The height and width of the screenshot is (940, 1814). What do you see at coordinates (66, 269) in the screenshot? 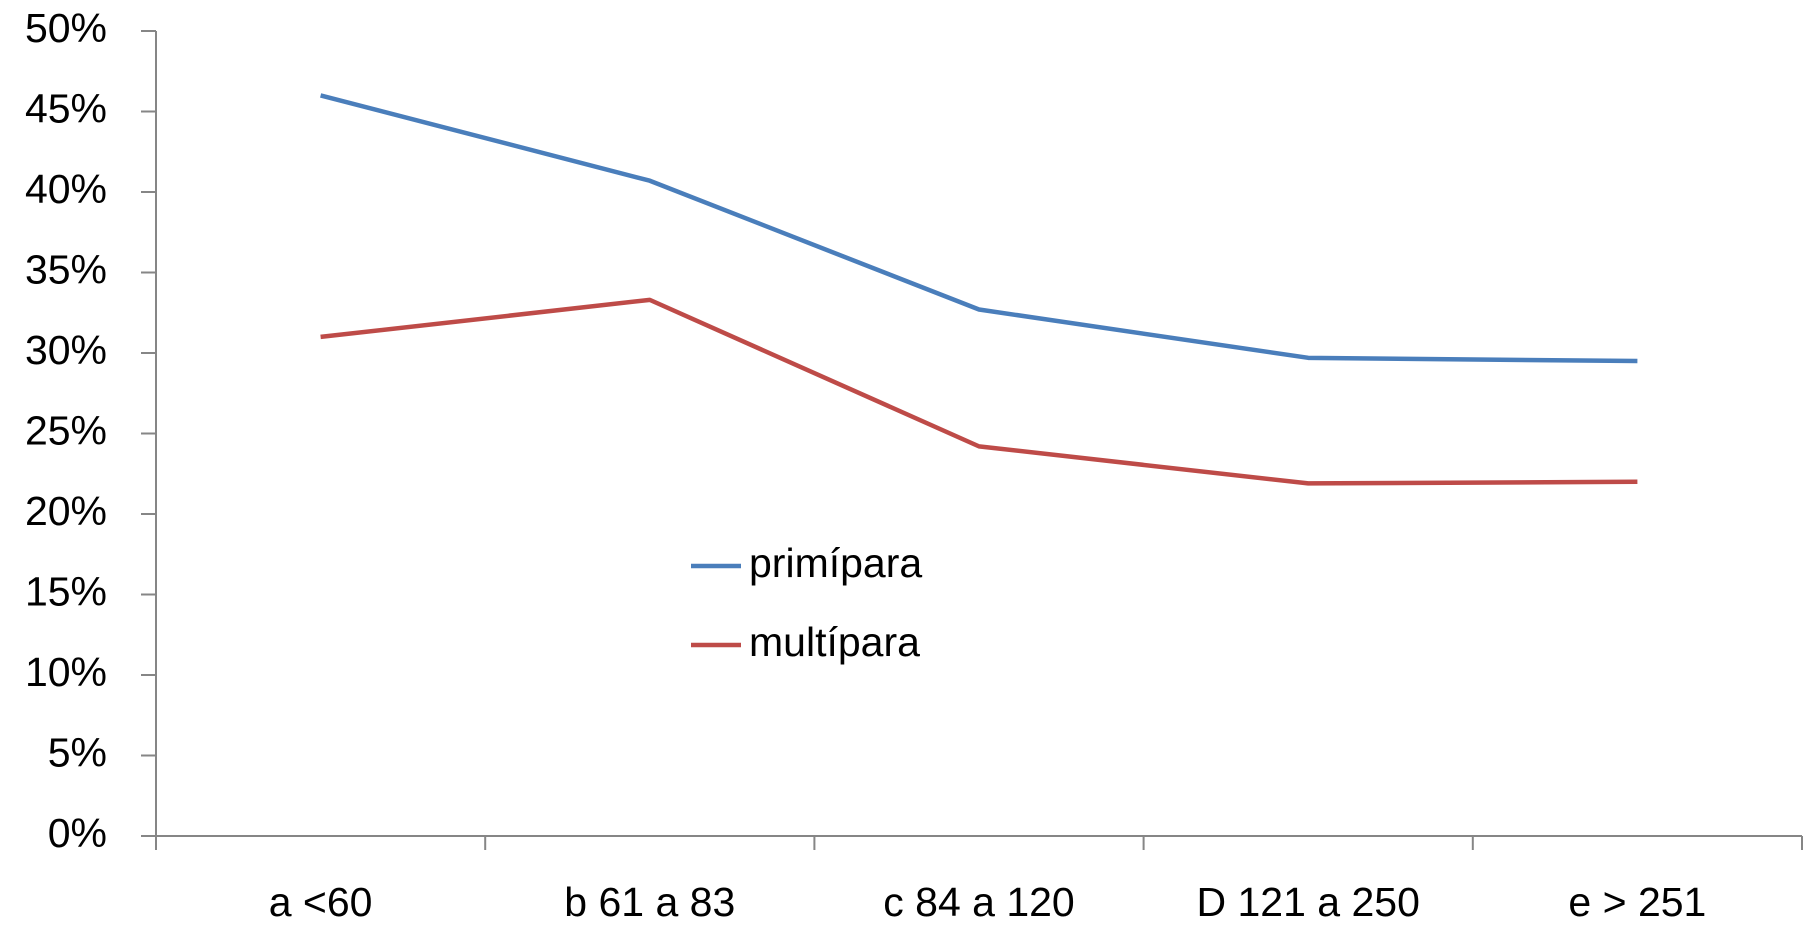
I see `y-tick-label: 35%` at bounding box center [66, 269].